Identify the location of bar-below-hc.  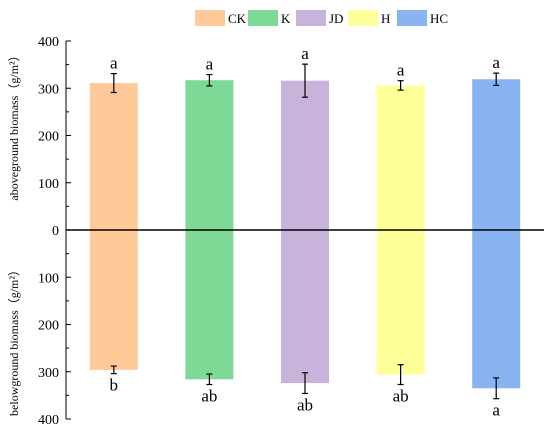
(496, 309).